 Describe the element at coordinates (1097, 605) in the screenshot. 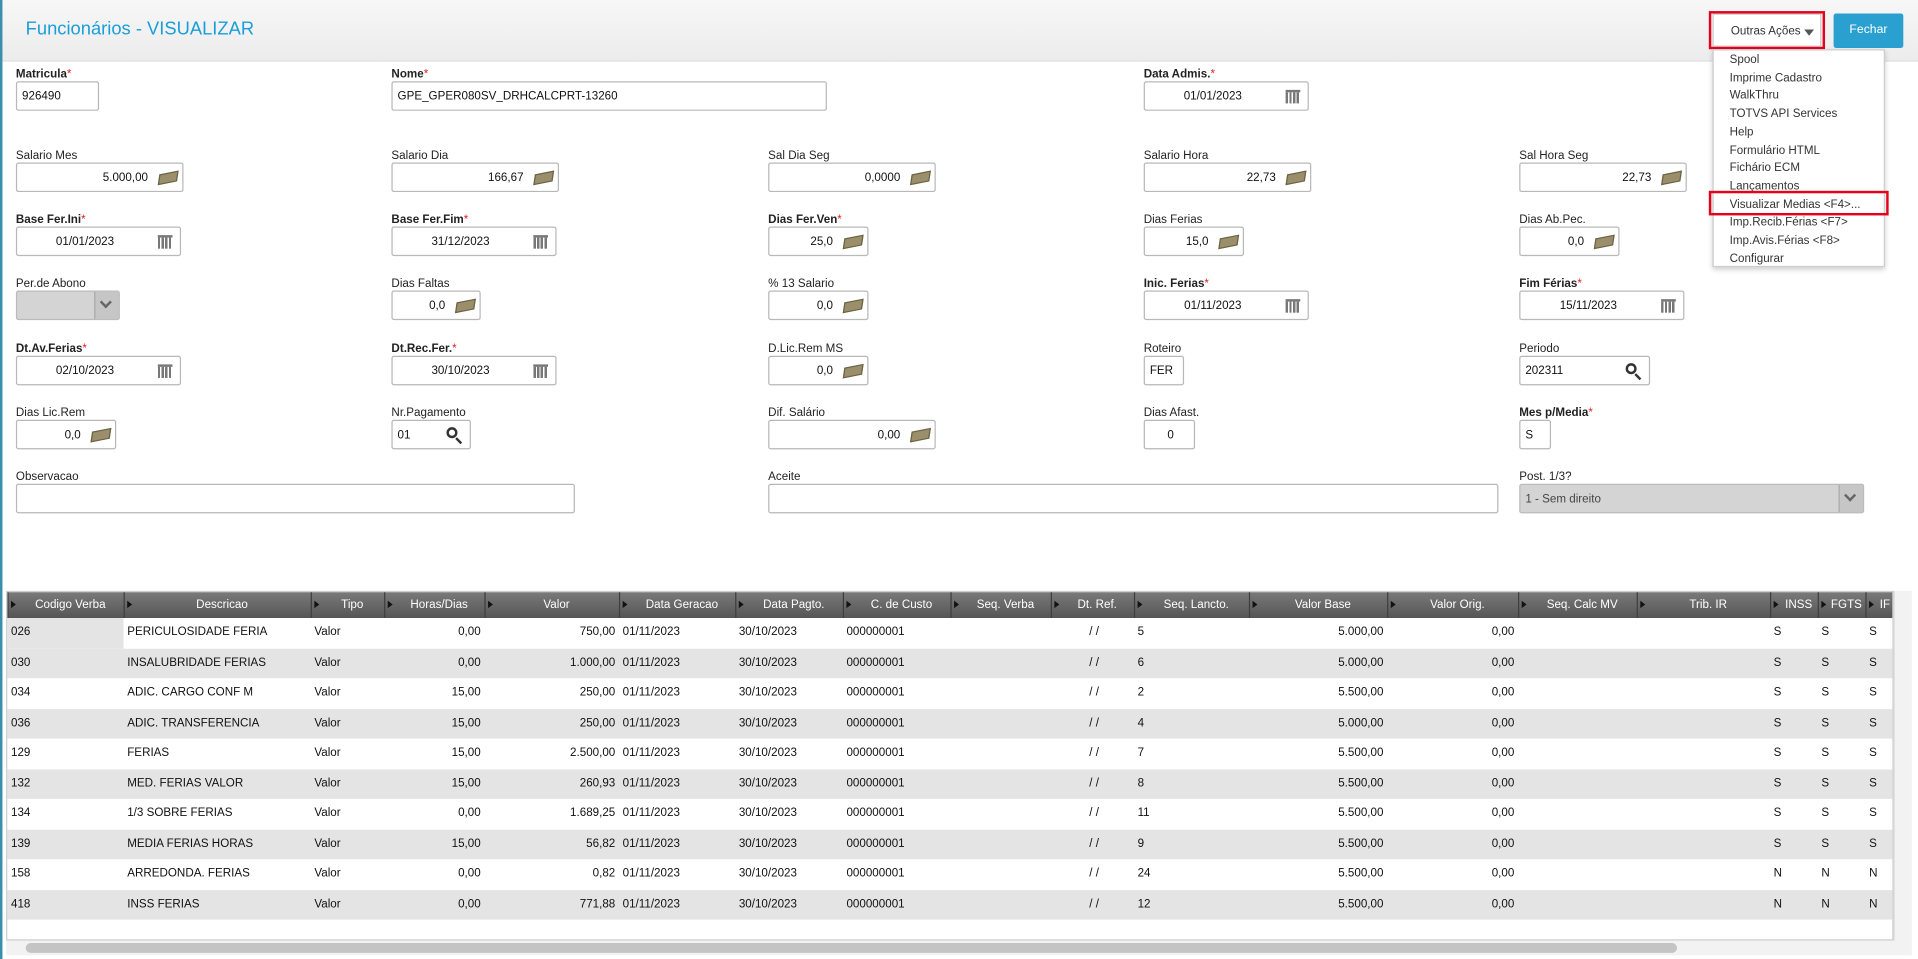

I see `column-header: Dt. Ref.` at that location.